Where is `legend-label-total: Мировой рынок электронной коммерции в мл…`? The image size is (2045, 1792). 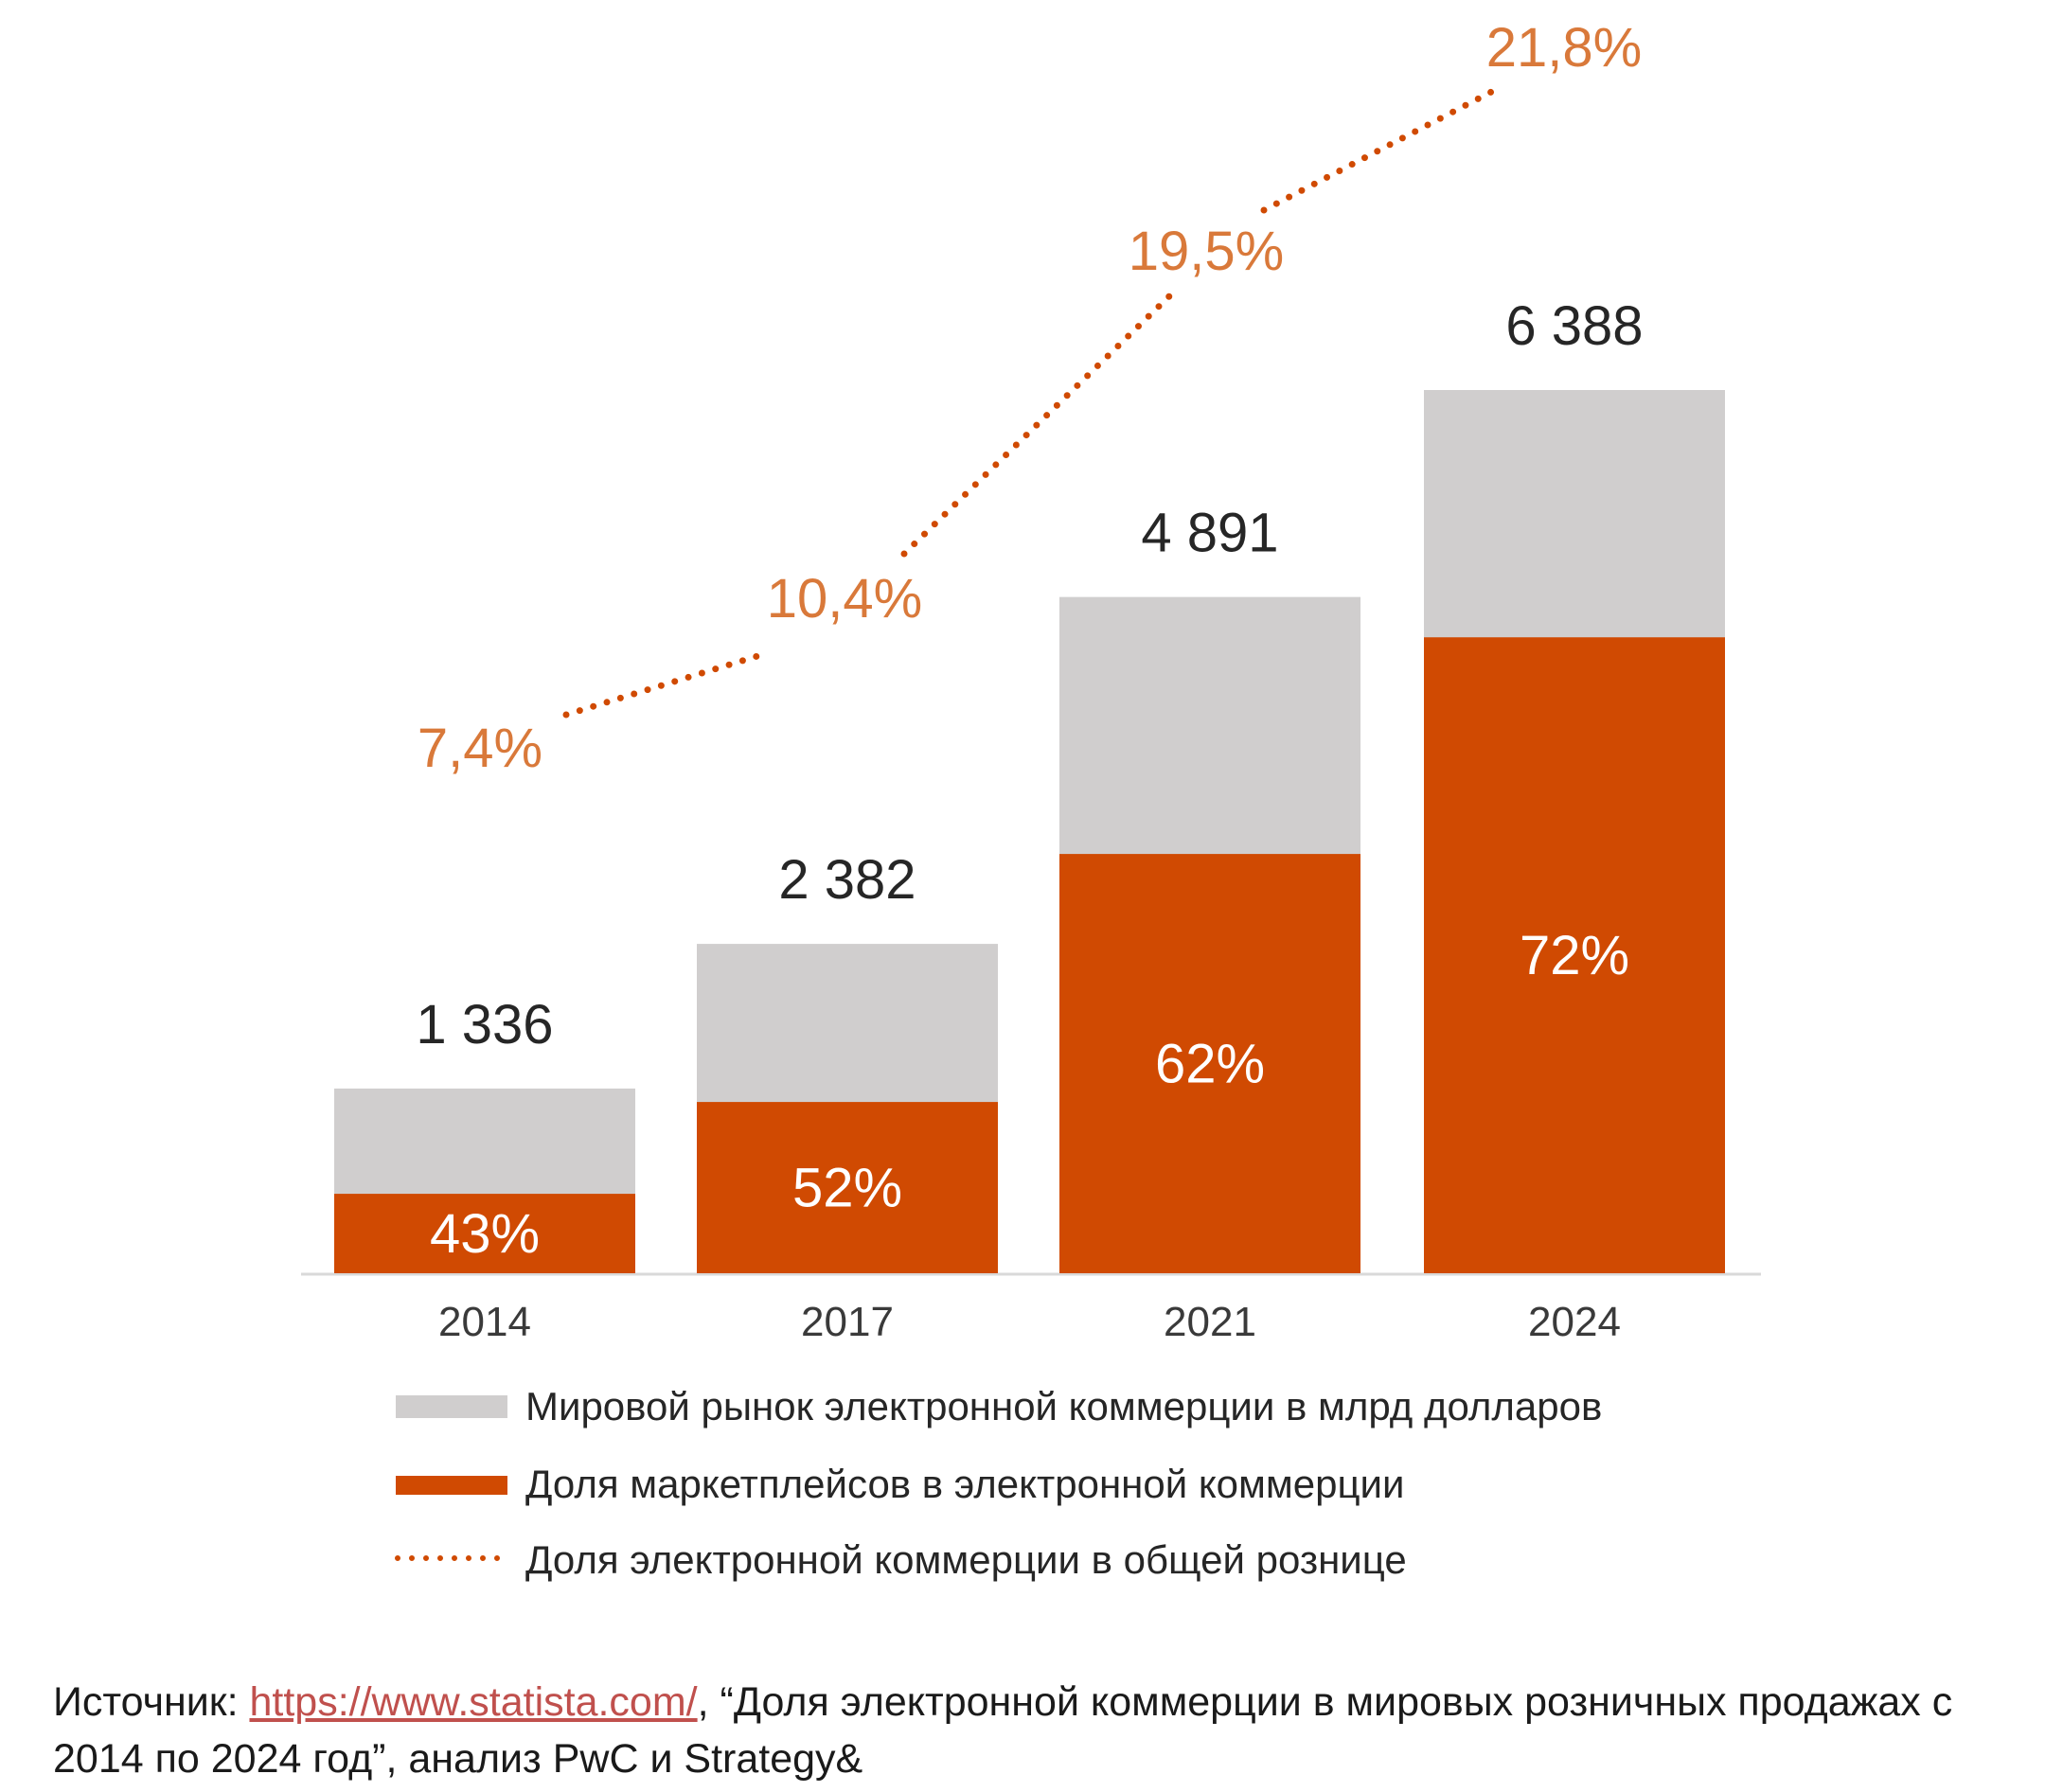
legend-label-total: Мировой рынок электронной коммерции в мл… is located at coordinates (1063, 1406).